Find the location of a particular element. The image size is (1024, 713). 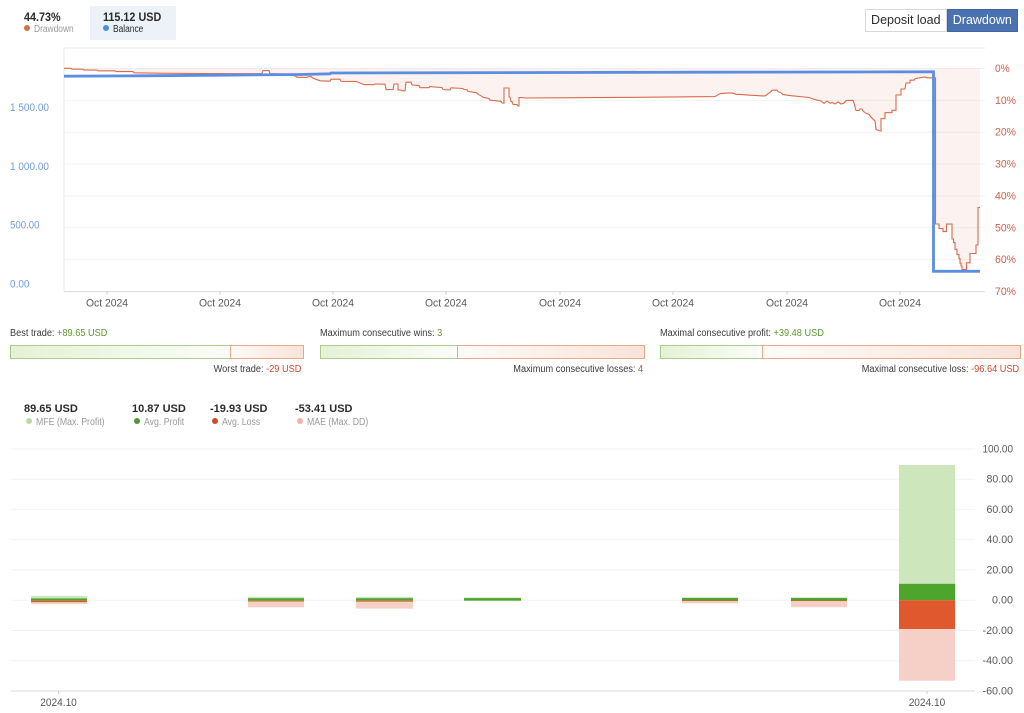

svg-text: -60.00 is located at coordinates (998, 692).